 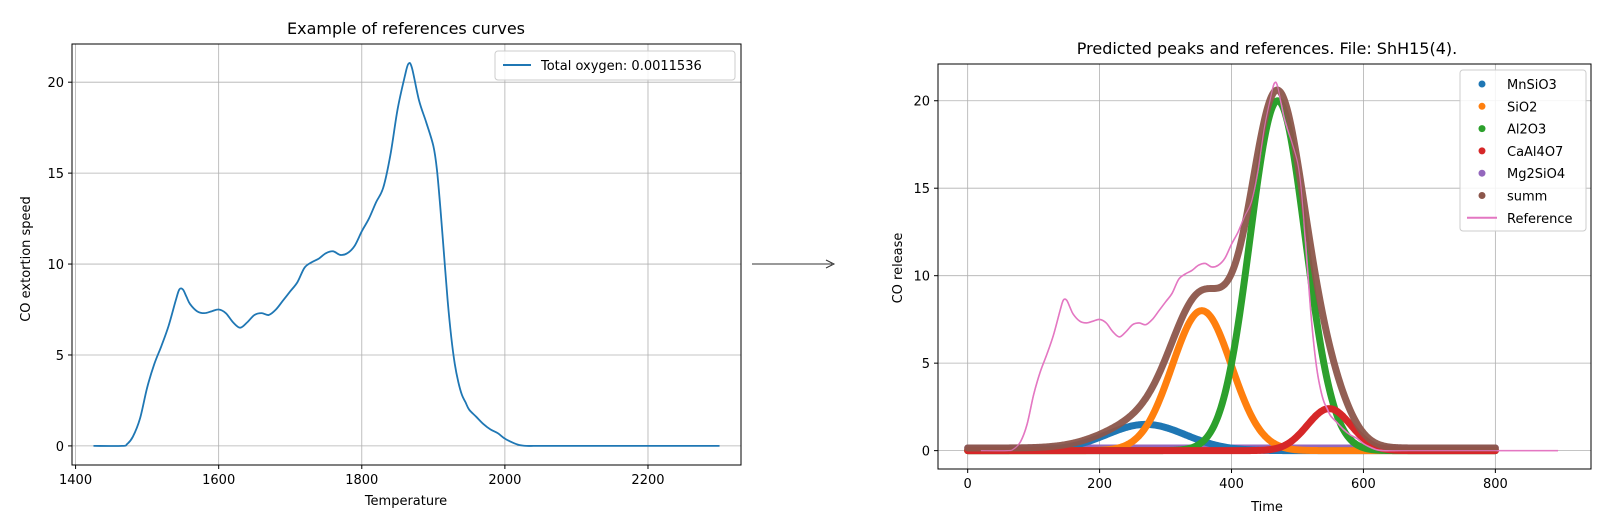 What do you see at coordinates (1482, 173) in the screenshot?
I see `legend-marker-mg2sio4` at bounding box center [1482, 173].